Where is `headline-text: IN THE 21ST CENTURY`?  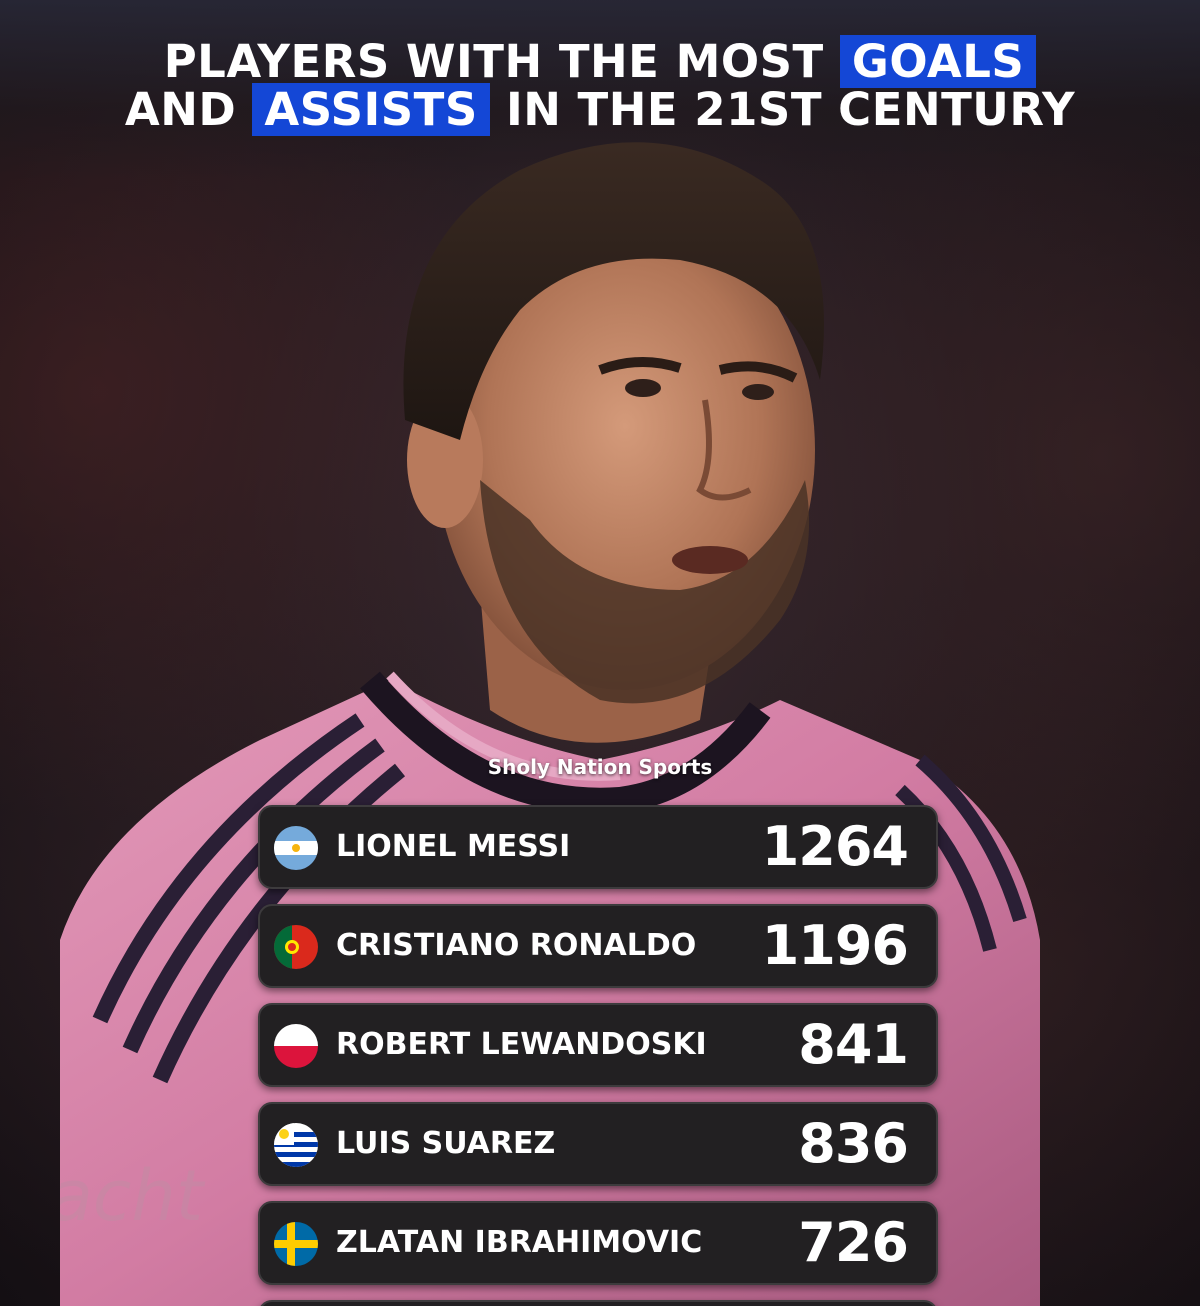 headline-text: IN THE 21ST CENTURY is located at coordinates (790, 109).